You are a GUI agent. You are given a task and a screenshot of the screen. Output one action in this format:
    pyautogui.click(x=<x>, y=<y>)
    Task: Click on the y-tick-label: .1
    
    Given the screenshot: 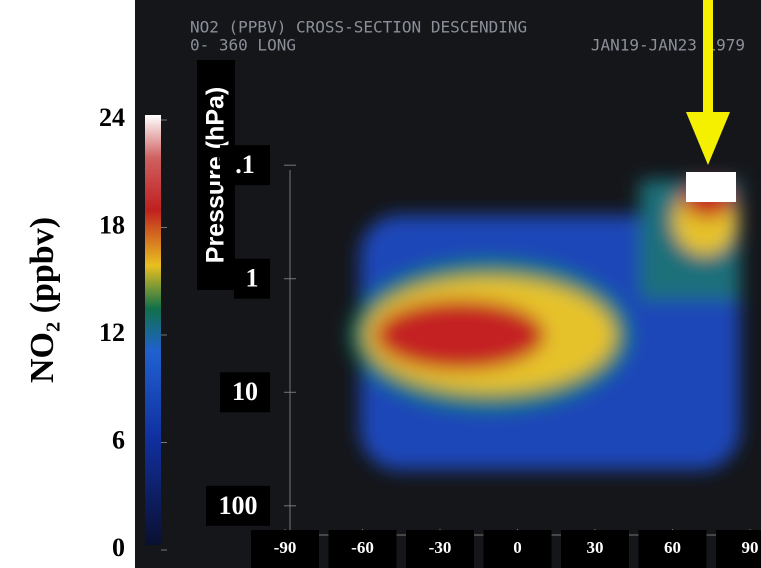 What is the action you would take?
    pyautogui.click(x=245, y=164)
    